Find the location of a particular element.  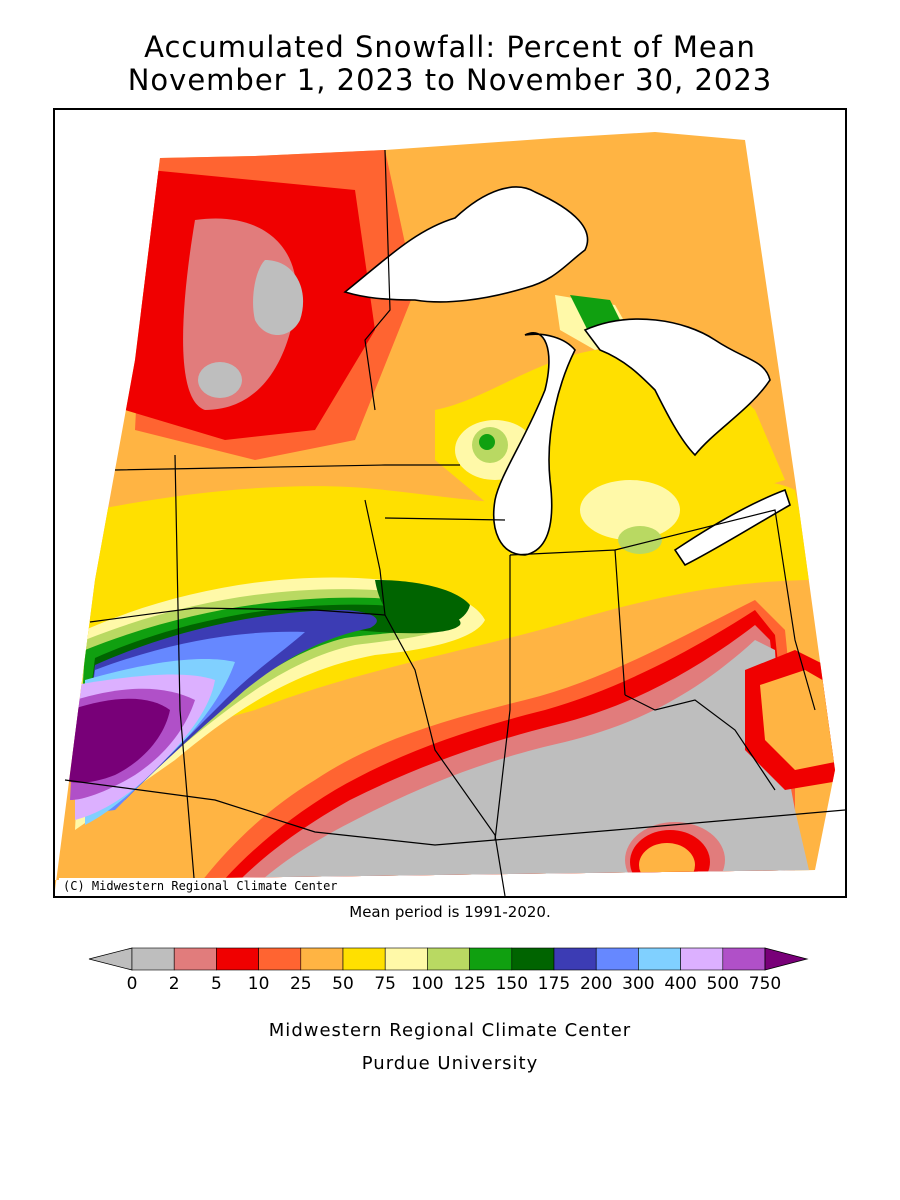

legend-tick-label: 25 is located at coordinates (300, 984).